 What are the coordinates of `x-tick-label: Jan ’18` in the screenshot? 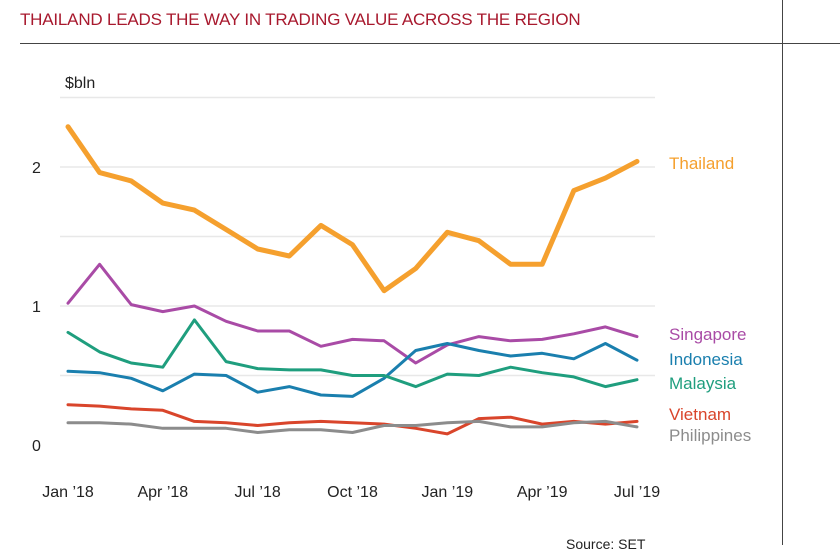 It's located at (68, 492).